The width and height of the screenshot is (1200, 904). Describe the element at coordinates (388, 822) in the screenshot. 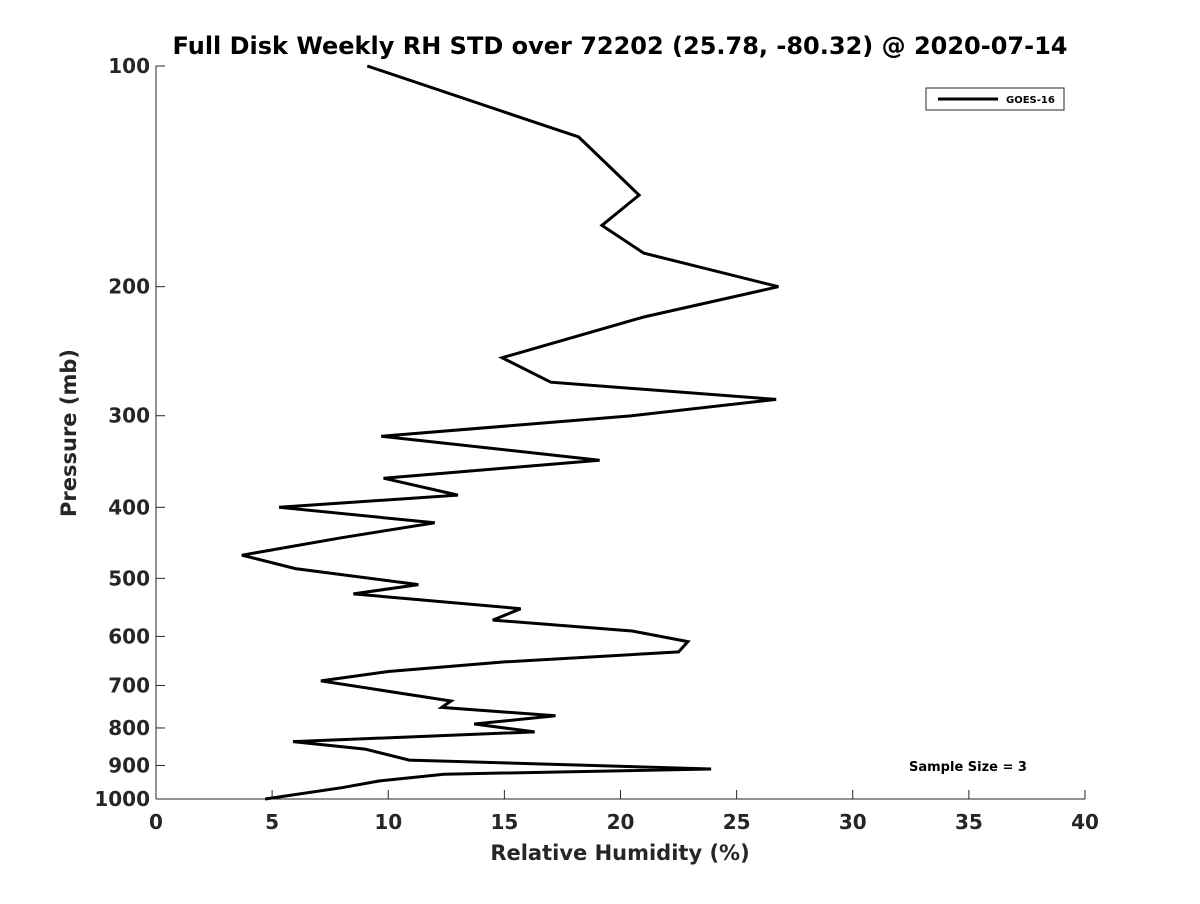

I see `x-tick-label: 10` at that location.